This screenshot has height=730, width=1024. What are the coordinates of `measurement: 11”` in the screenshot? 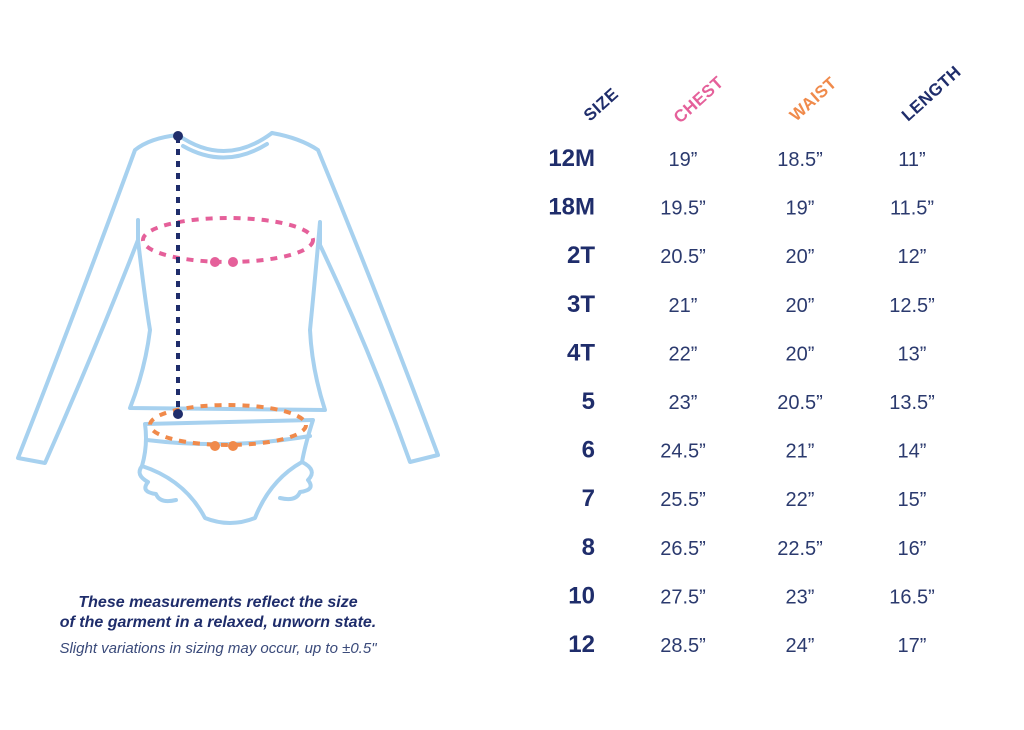 It's located at (911, 160).